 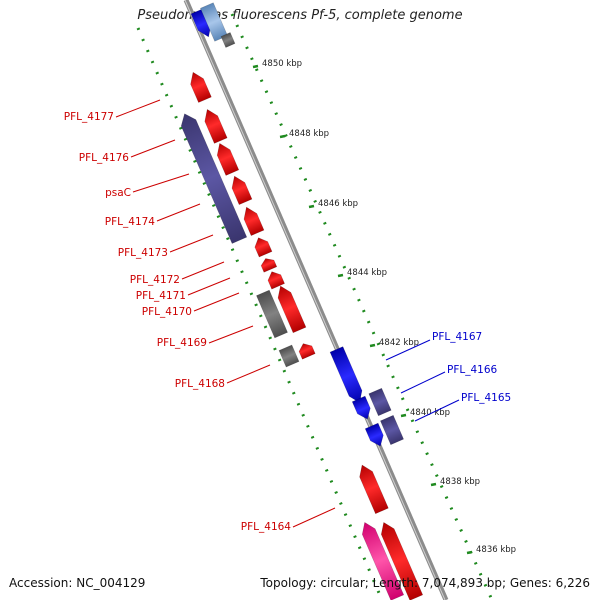 I want to click on gene-label: PFL_4167, so click(x=457, y=337).